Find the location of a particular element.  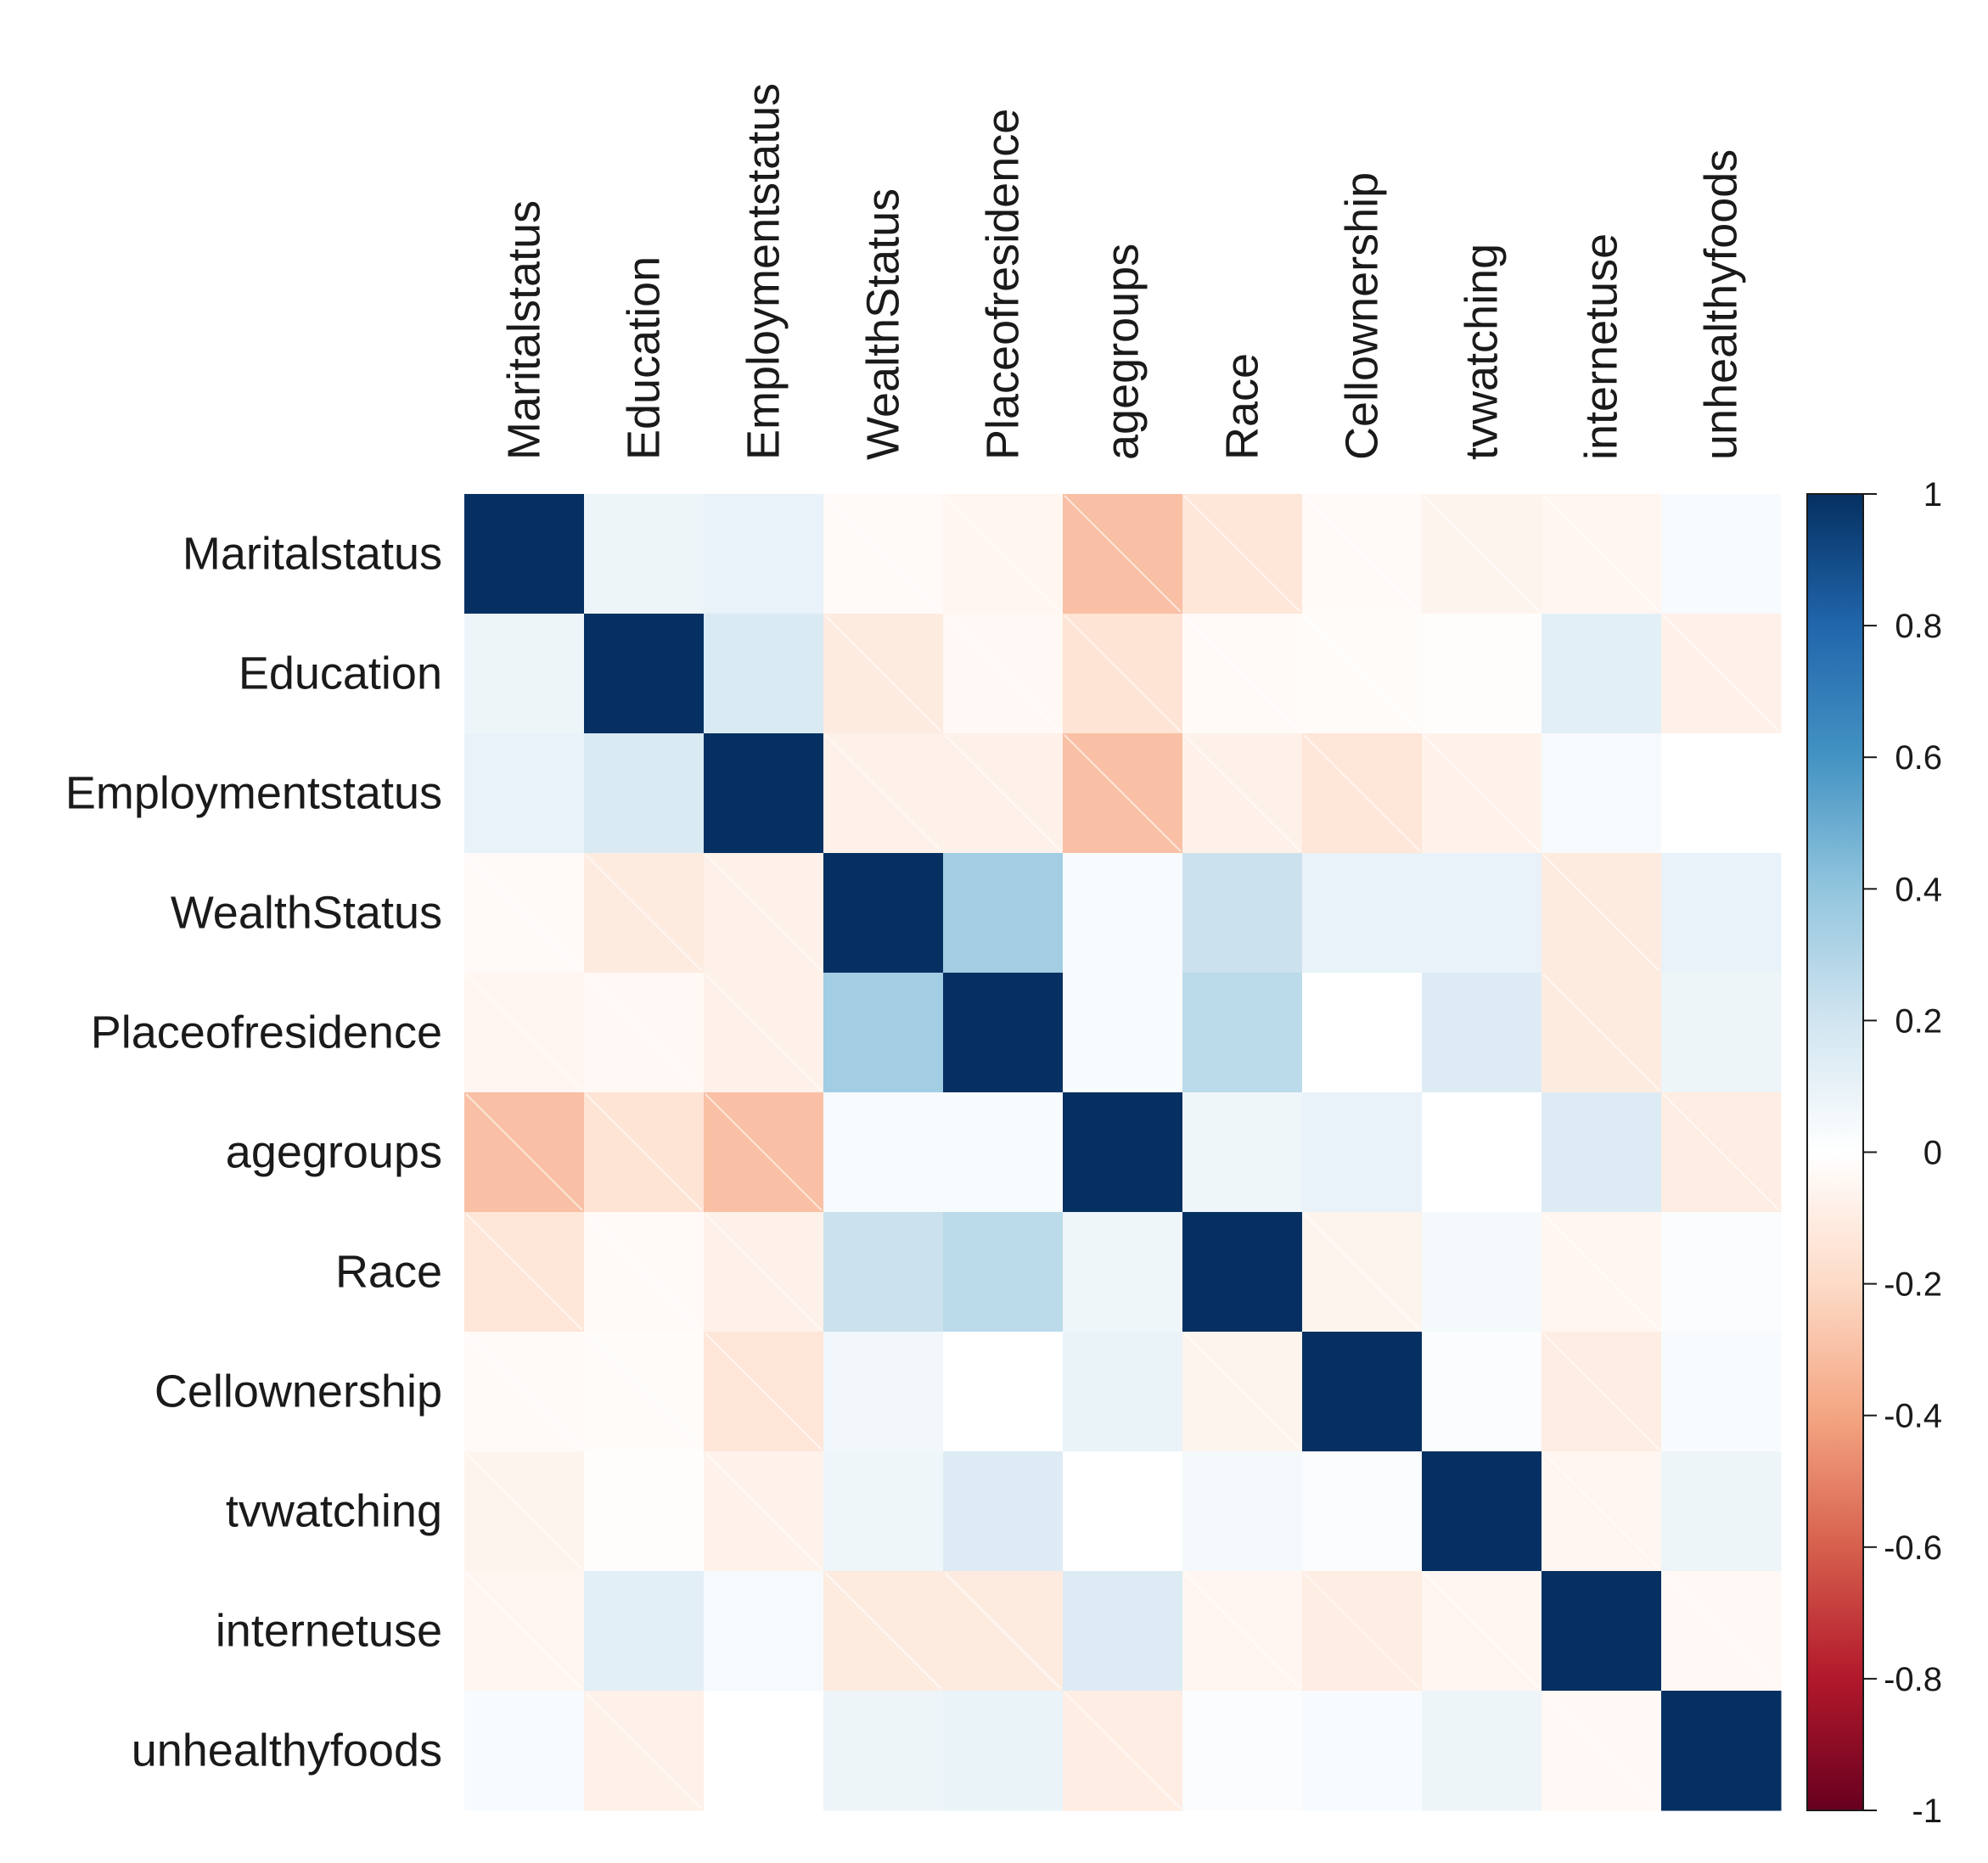

column-label: agegroups is located at coordinates (1123, 352).